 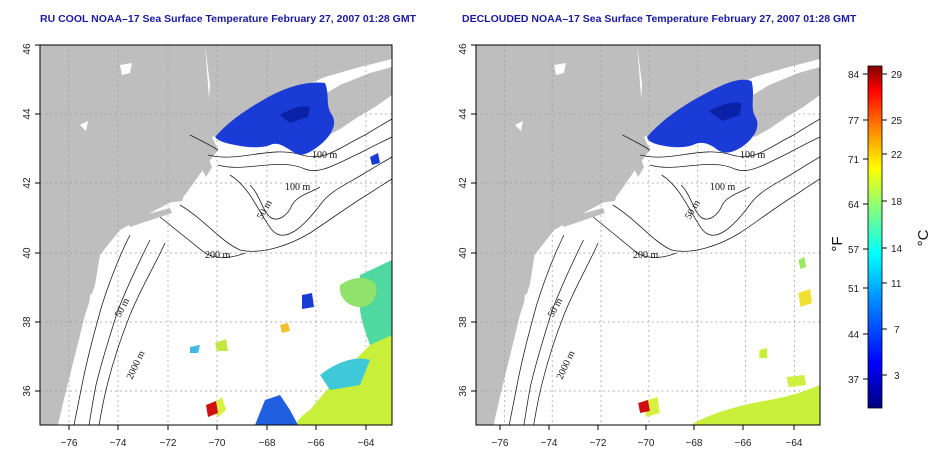 I want to click on colorbar-gradient, so click(x=875, y=237).